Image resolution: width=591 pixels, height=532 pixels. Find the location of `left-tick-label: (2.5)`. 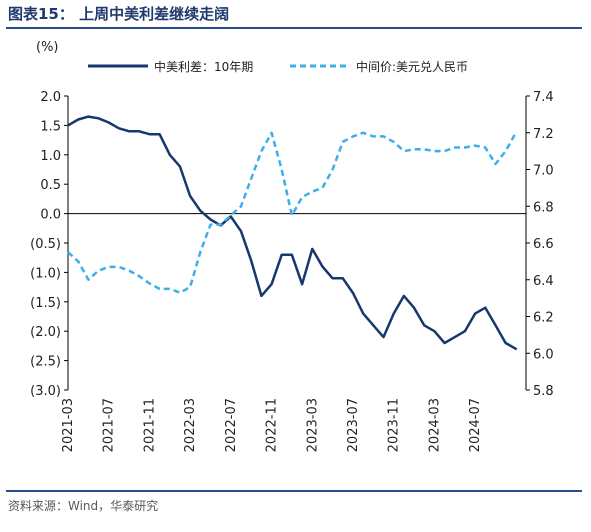

left-tick-label: (2.5) is located at coordinates (45, 362).